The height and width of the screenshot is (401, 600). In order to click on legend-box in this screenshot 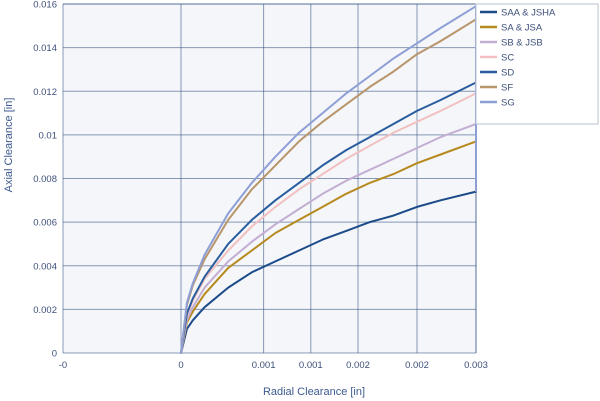, I will do `click(537, 64)`.